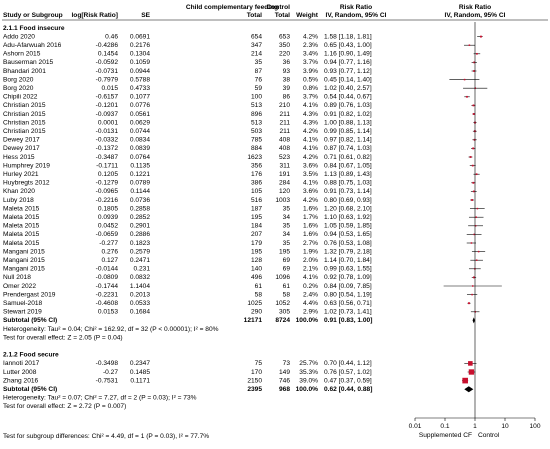  I want to click on log-rr: -0.7531, so click(107, 380).